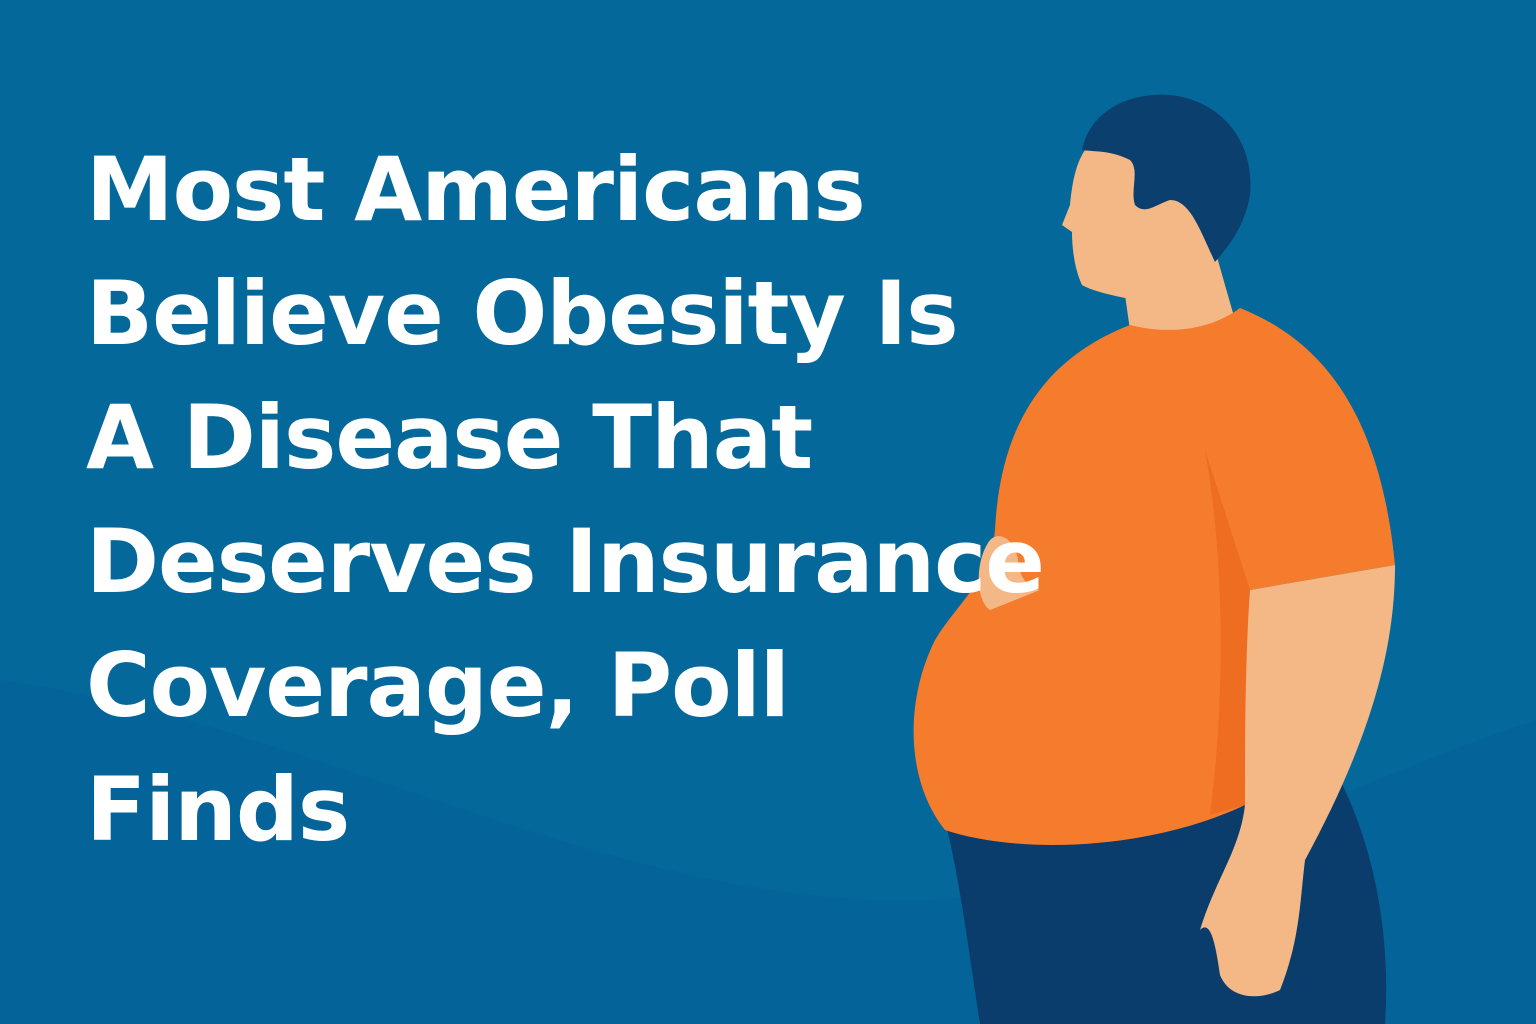 This screenshot has width=1536, height=1024. What do you see at coordinates (1009, 573) in the screenshot?
I see `hand` at bounding box center [1009, 573].